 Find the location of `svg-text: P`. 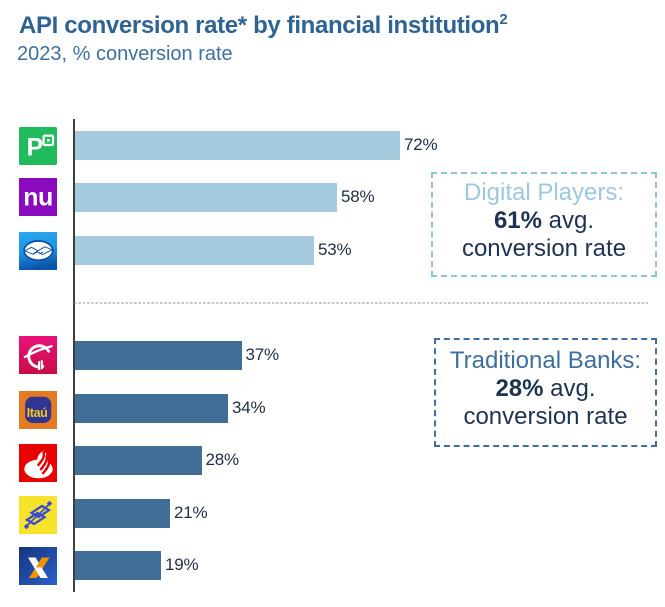

svg-text: P is located at coordinates (35, 148).